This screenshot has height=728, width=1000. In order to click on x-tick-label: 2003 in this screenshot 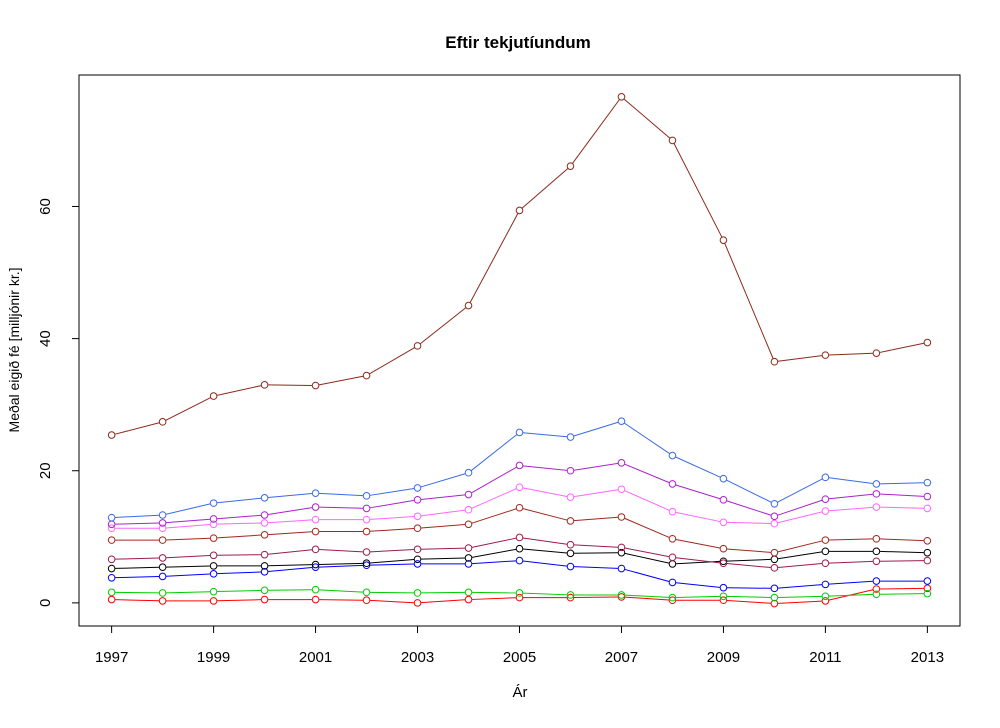, I will do `click(417, 657)`.